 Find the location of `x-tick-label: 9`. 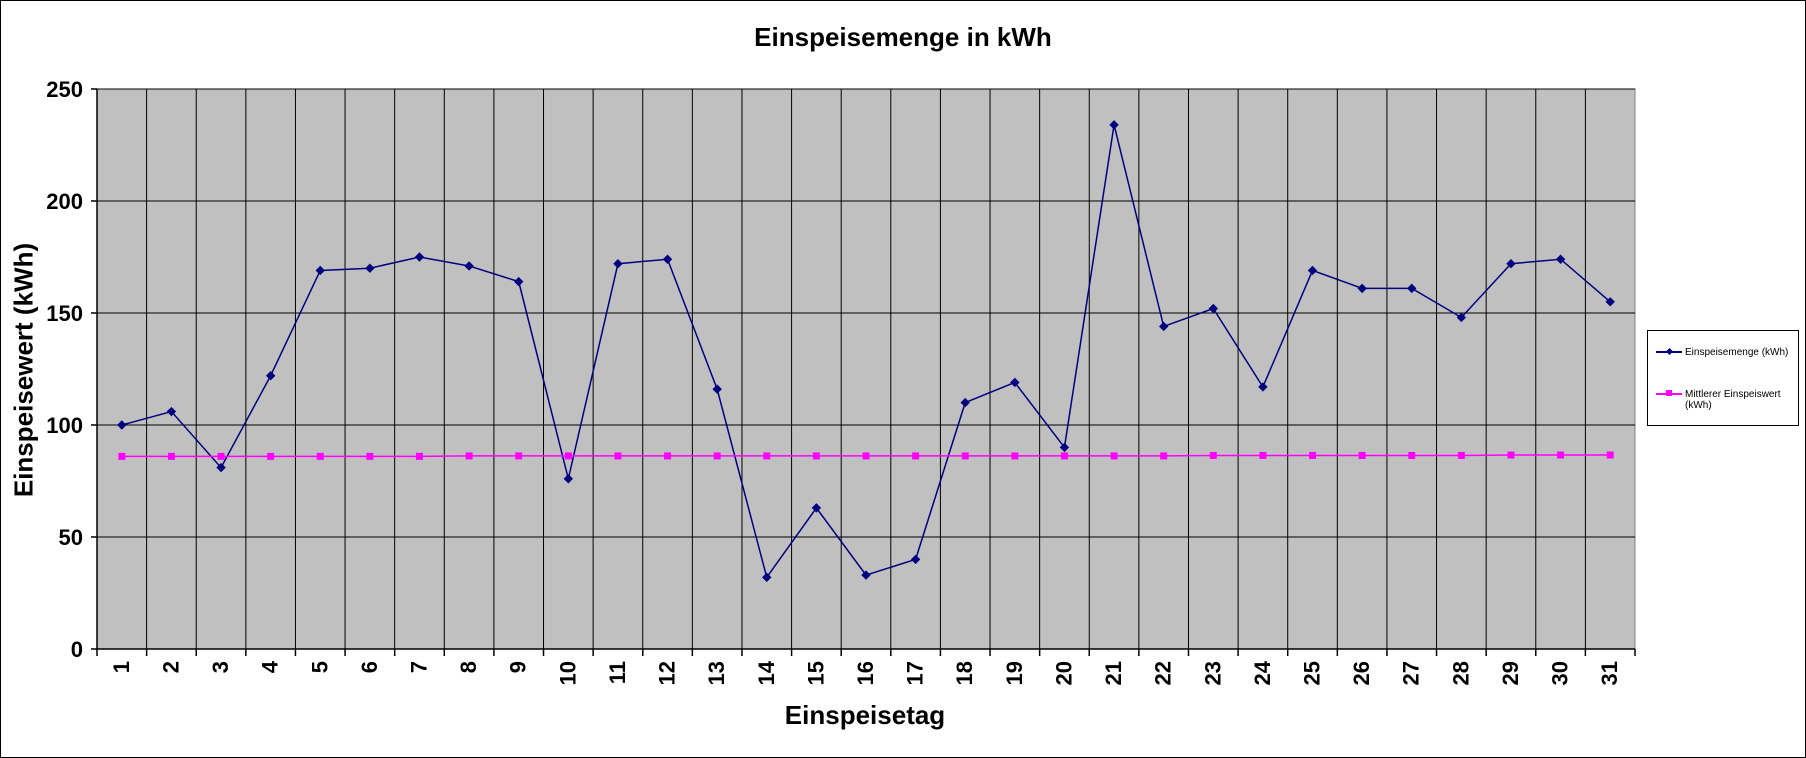

x-tick-label: 9 is located at coordinates (518, 667).